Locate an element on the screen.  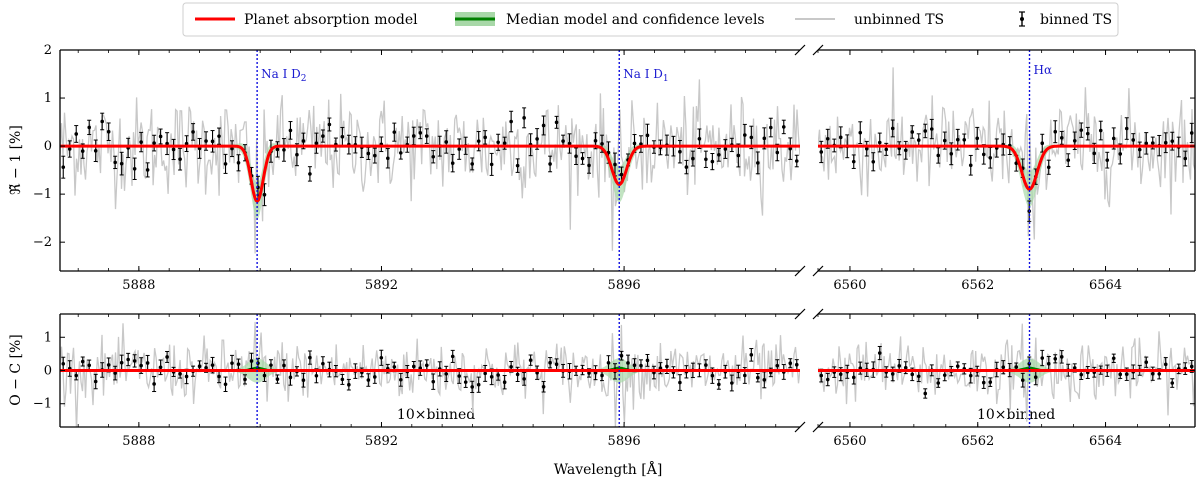
legend-label-binned: binned TS is located at coordinates (1076, 20).